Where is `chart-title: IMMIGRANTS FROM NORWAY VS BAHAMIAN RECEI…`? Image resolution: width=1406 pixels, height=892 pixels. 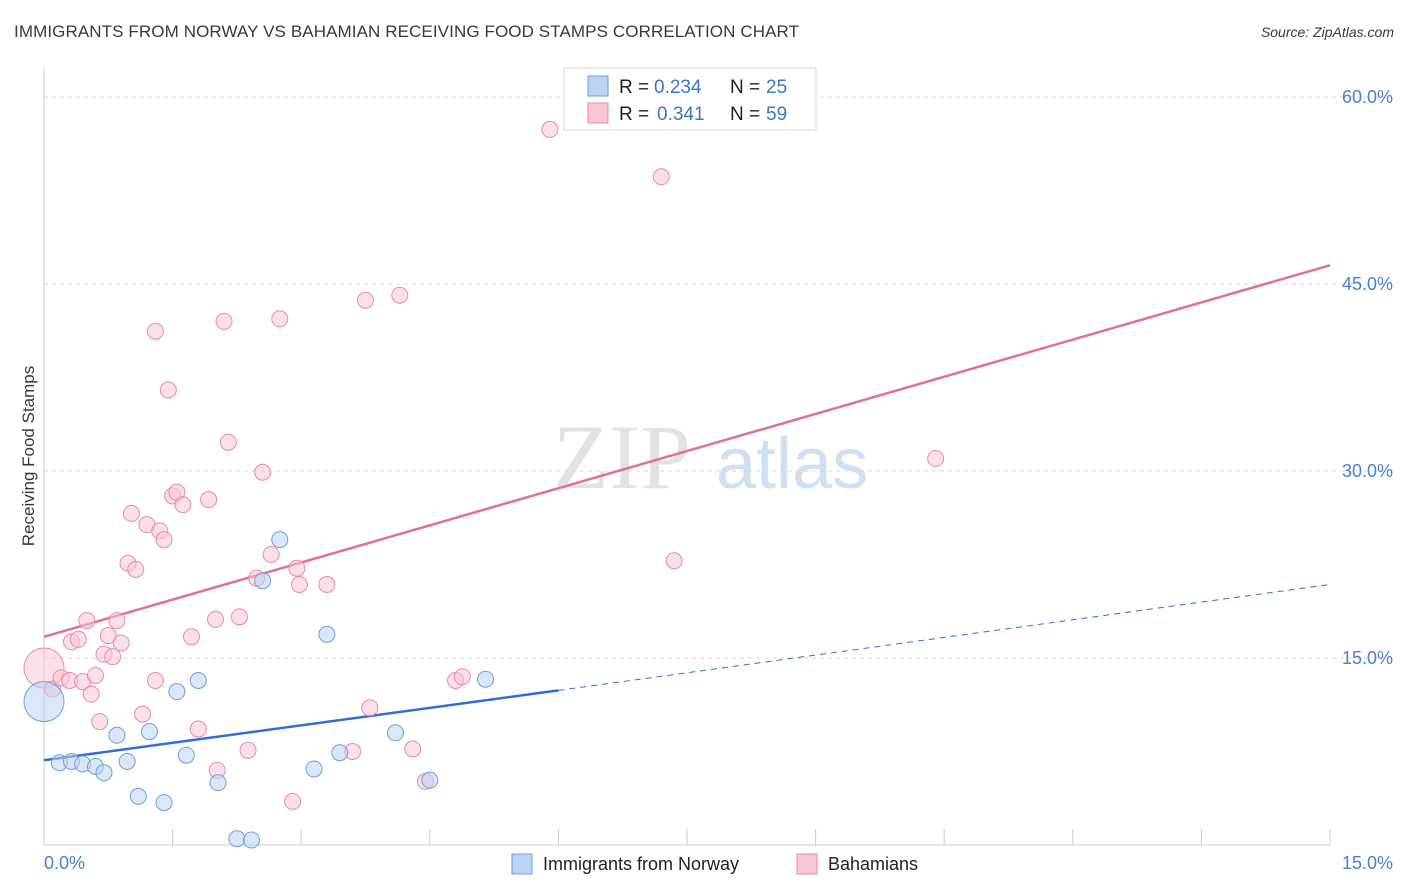 chart-title: IMMIGRANTS FROM NORWAY VS BAHAMIAN RECEI… is located at coordinates (407, 31).